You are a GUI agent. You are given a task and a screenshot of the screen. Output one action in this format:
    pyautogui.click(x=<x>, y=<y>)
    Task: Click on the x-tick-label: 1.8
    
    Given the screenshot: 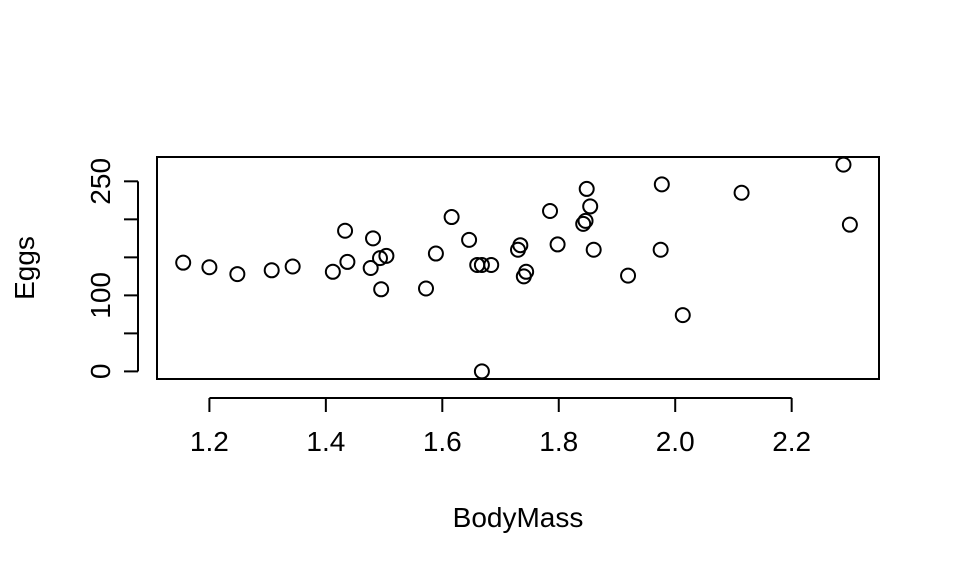 What is the action you would take?
    pyautogui.click(x=558, y=441)
    